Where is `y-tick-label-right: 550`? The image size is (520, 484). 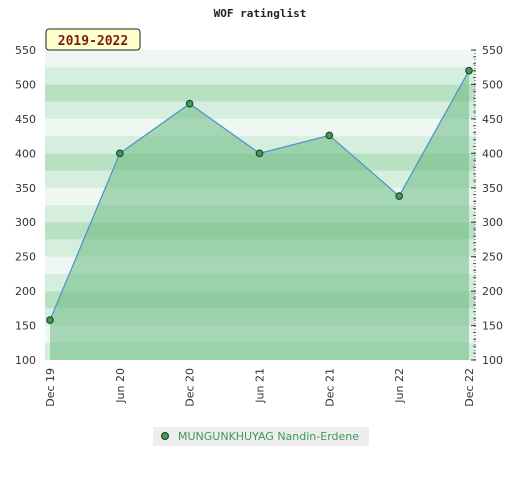
y-tick-label-right: 550 is located at coordinates (492, 50).